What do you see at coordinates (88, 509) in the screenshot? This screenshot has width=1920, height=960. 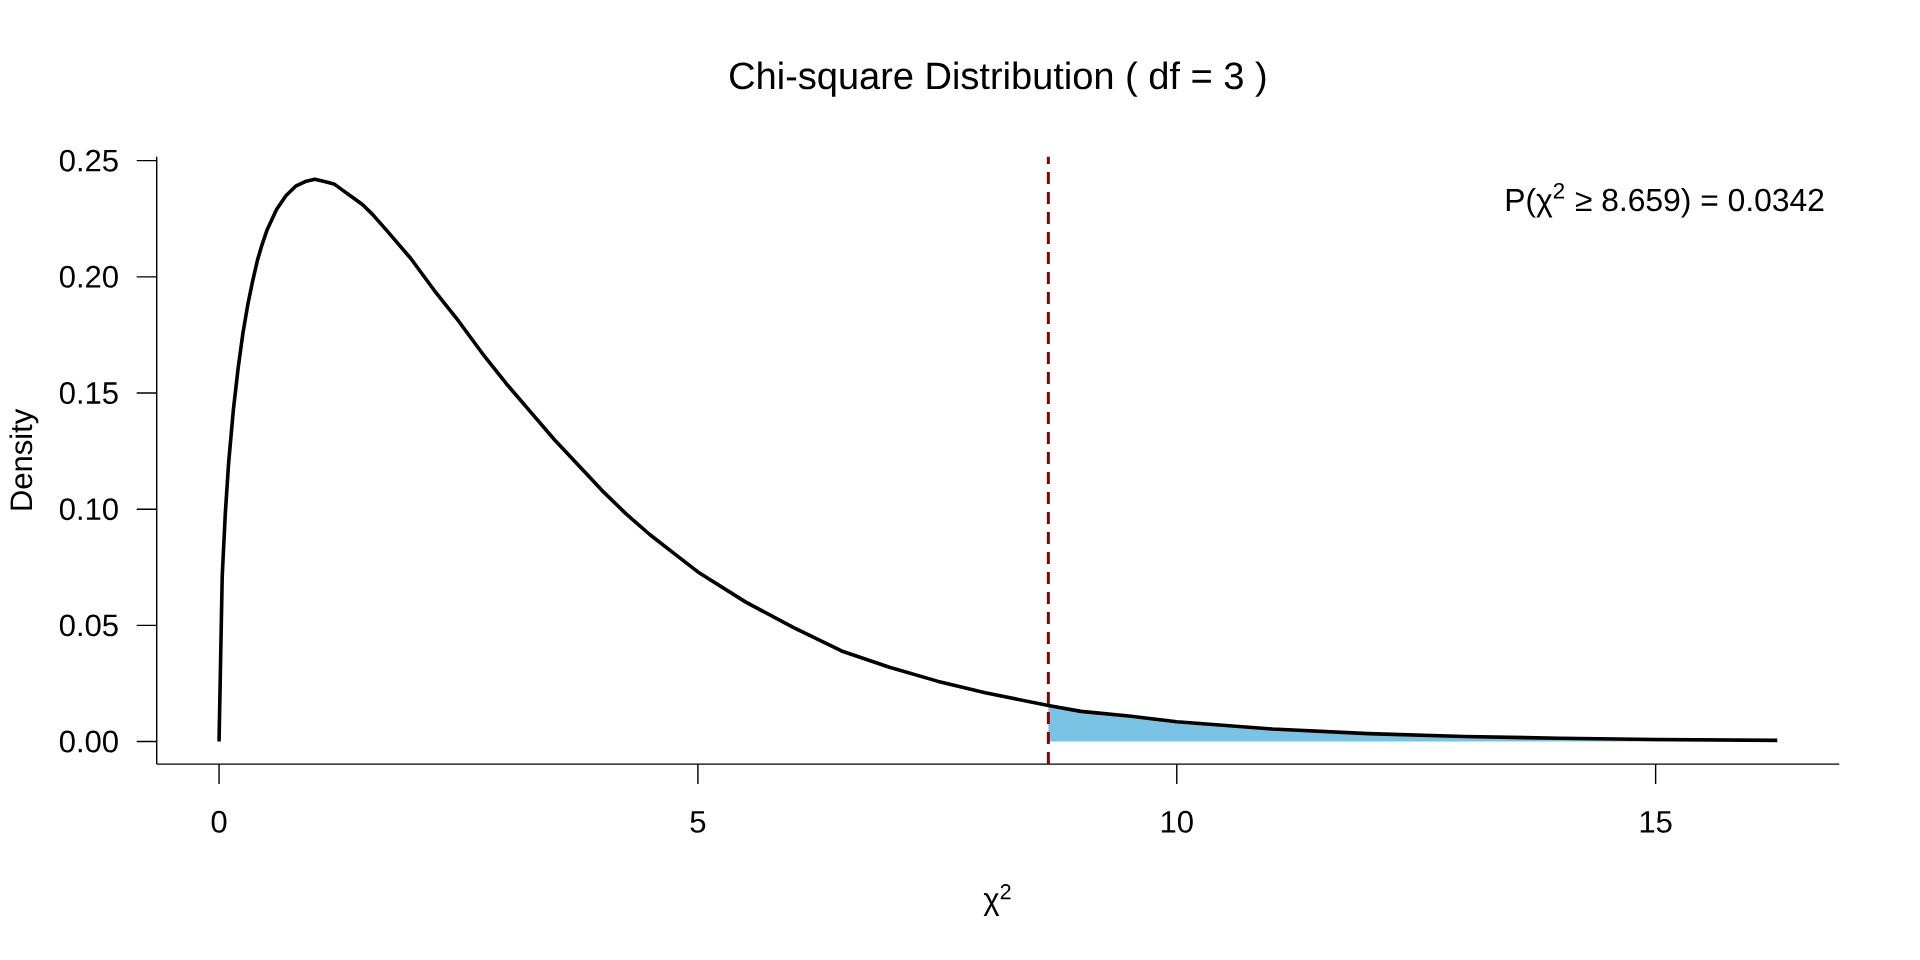 I see `y-tick-label: 0.10` at bounding box center [88, 509].